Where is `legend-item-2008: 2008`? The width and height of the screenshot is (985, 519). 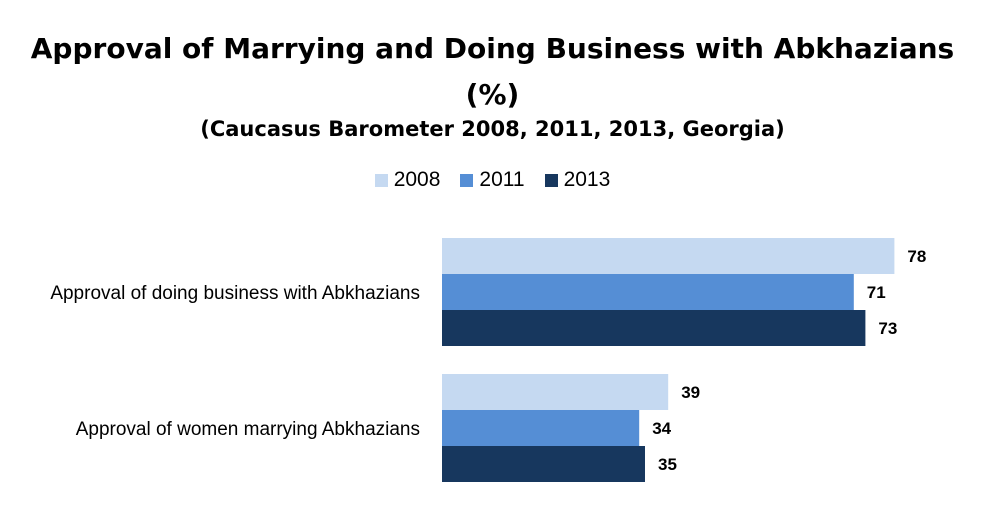
legend-item-2008: 2008 is located at coordinates (407, 180).